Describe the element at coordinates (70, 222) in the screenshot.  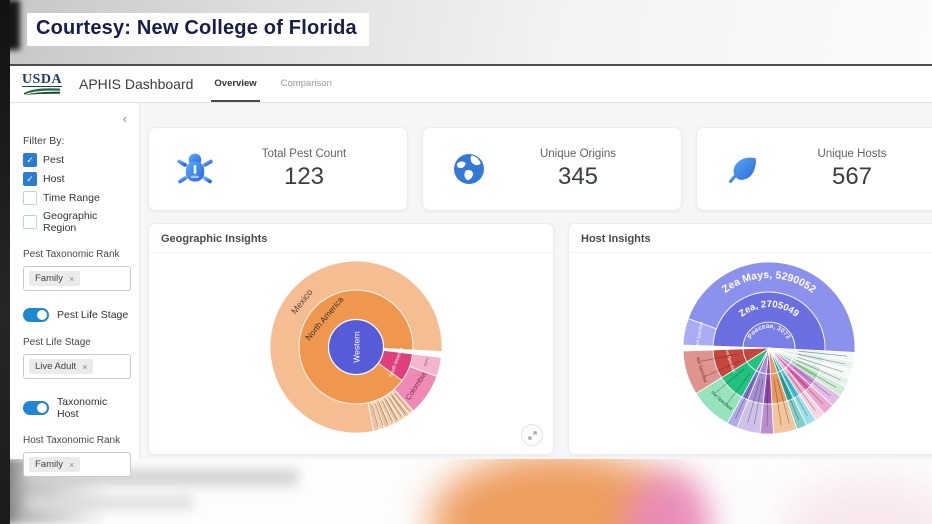
I see `geographic-region-checkbox-label: Geographic Region` at that location.